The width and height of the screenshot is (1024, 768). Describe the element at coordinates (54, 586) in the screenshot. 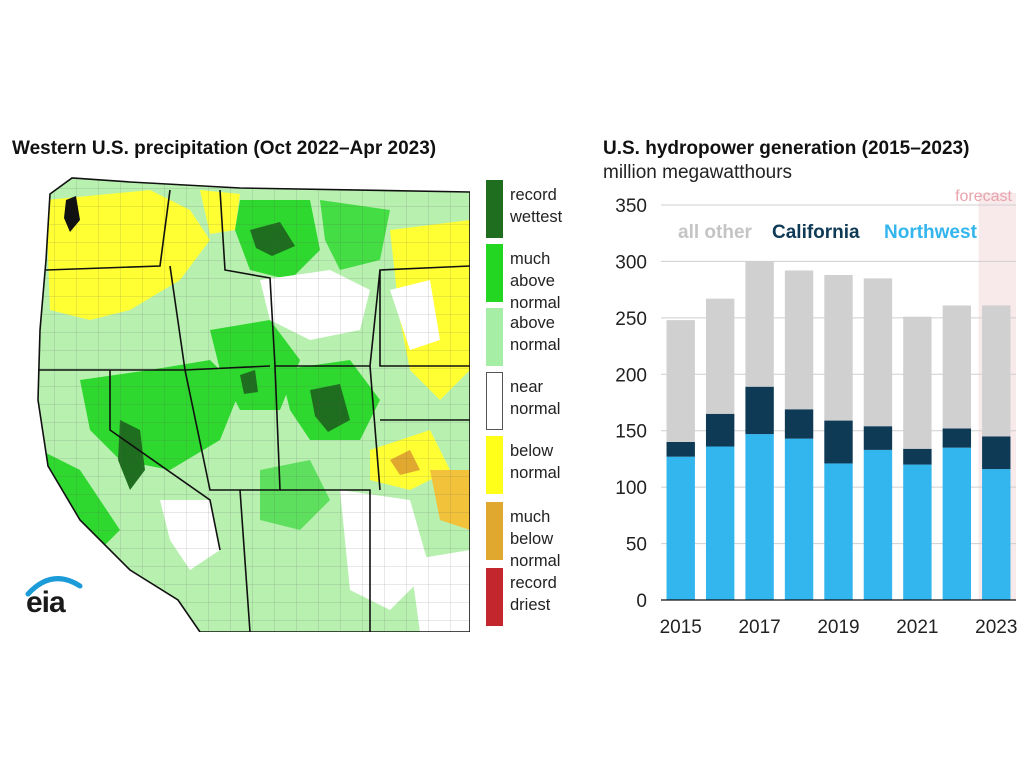

I see `eia-logo-arc-icon` at that location.